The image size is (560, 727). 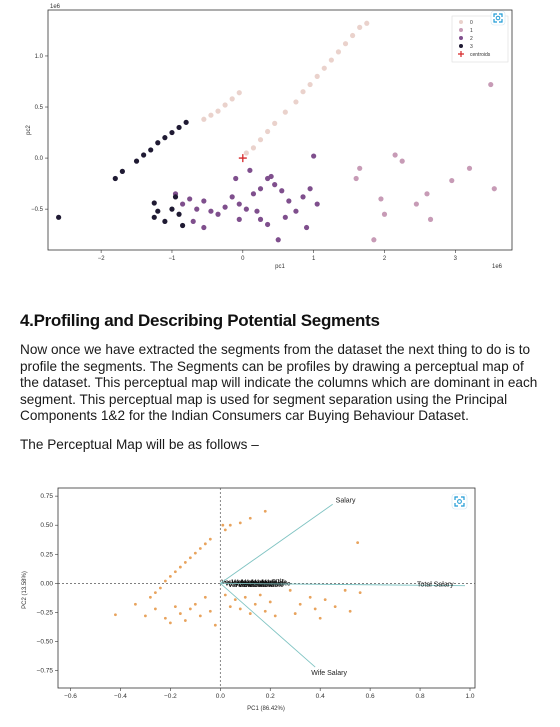 I want to click on y-tick-label: 0.5, so click(x=39, y=108).